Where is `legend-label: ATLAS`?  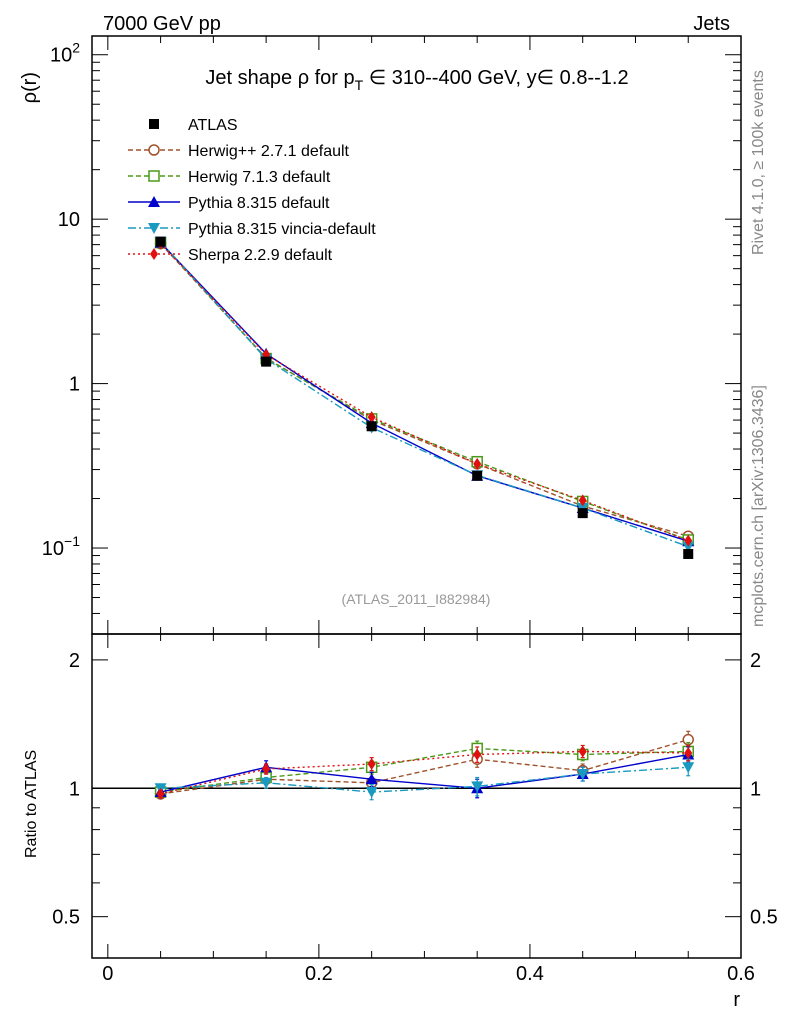 legend-label: ATLAS is located at coordinates (213, 125).